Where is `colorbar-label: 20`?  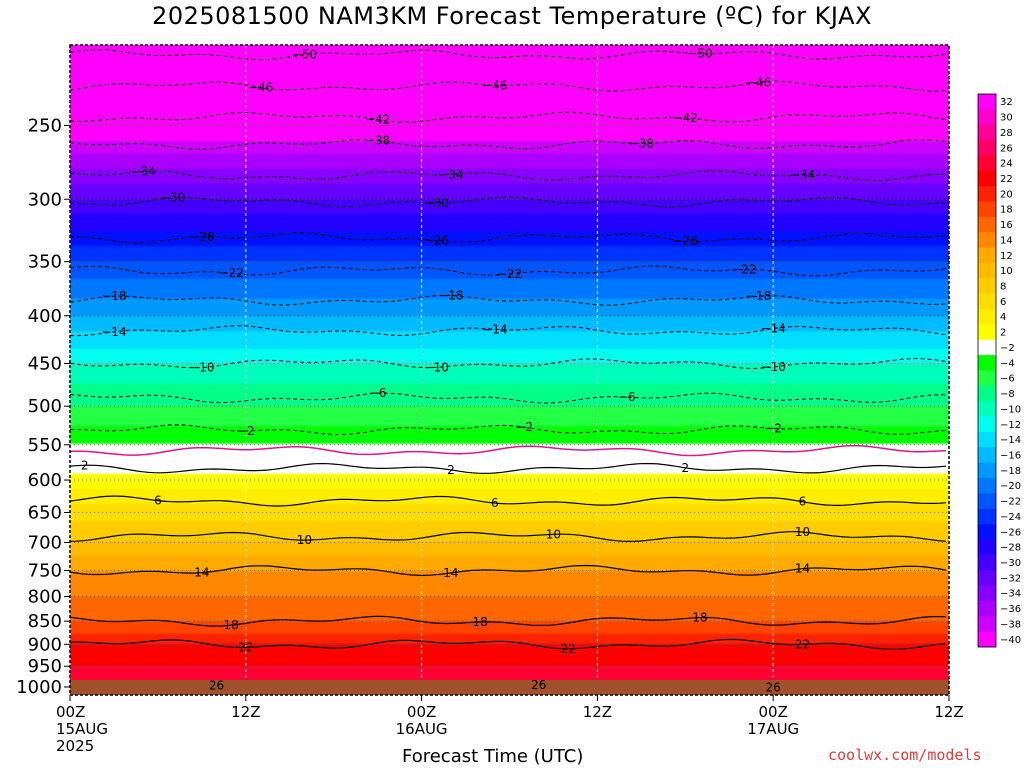 colorbar-label: 20 is located at coordinates (1006, 194).